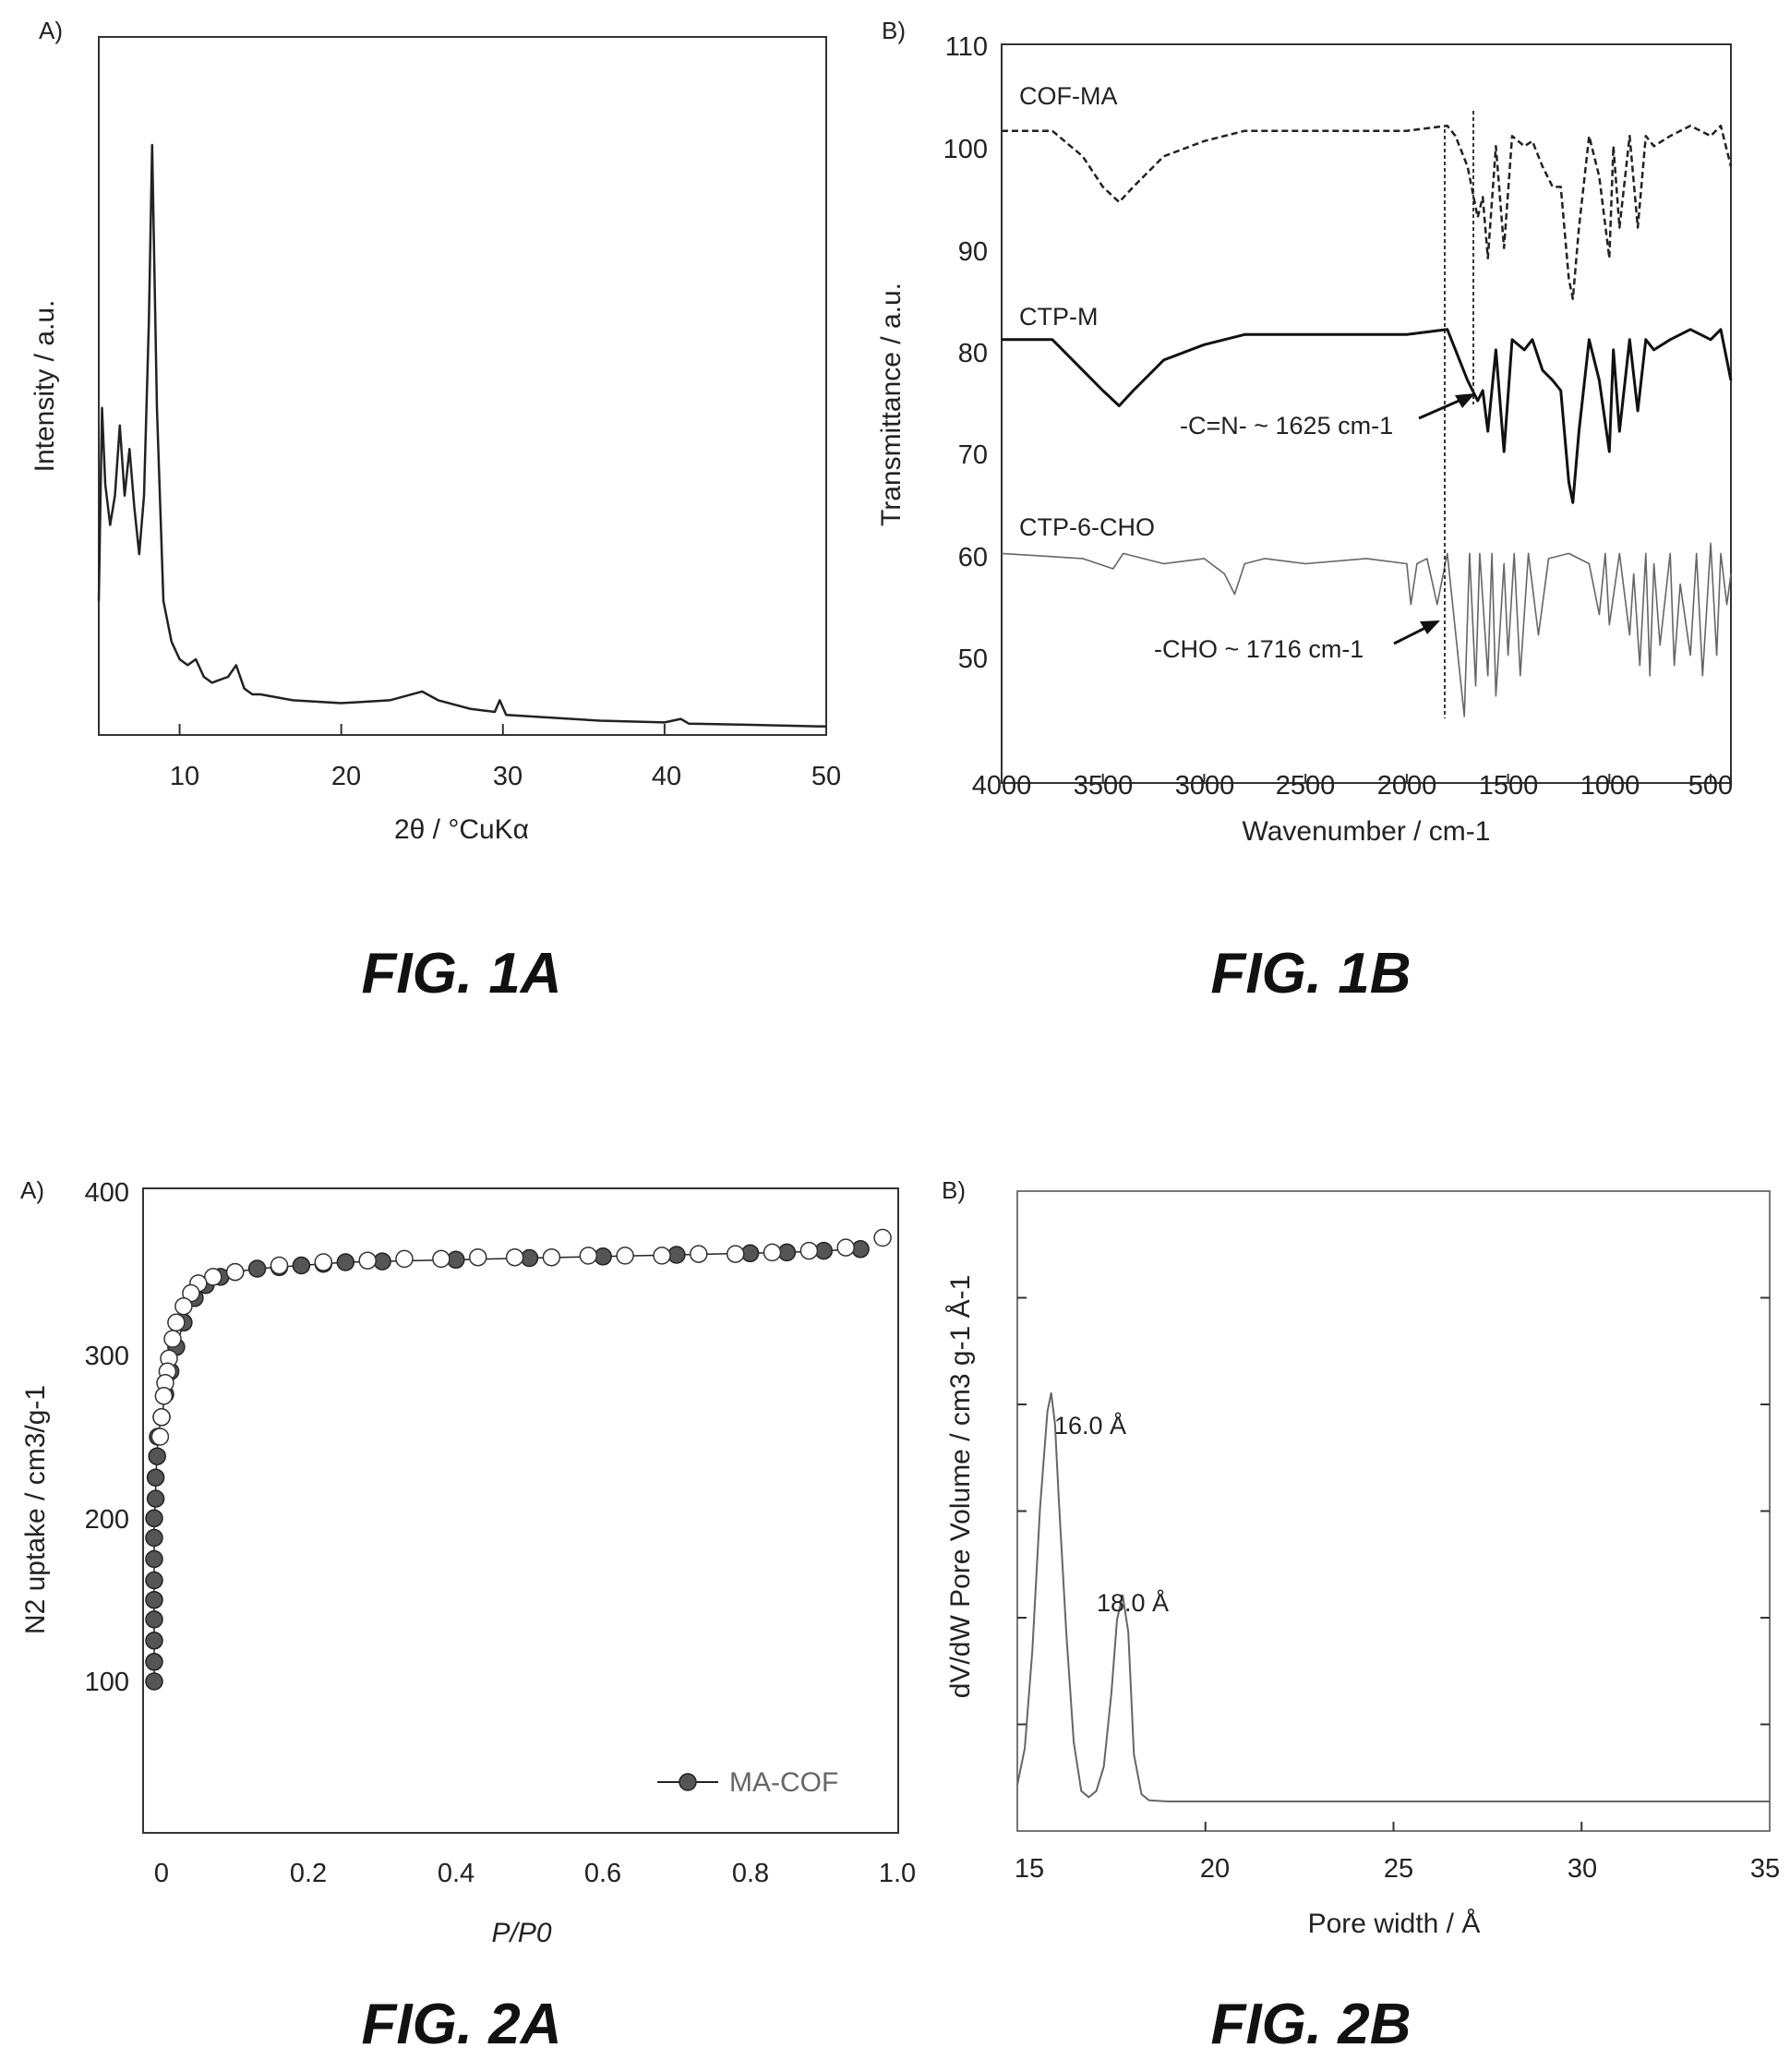 This screenshot has width=1790, height=2072. Describe the element at coordinates (107, 1520) in the screenshot. I see `y-tick-label: 200` at that location.